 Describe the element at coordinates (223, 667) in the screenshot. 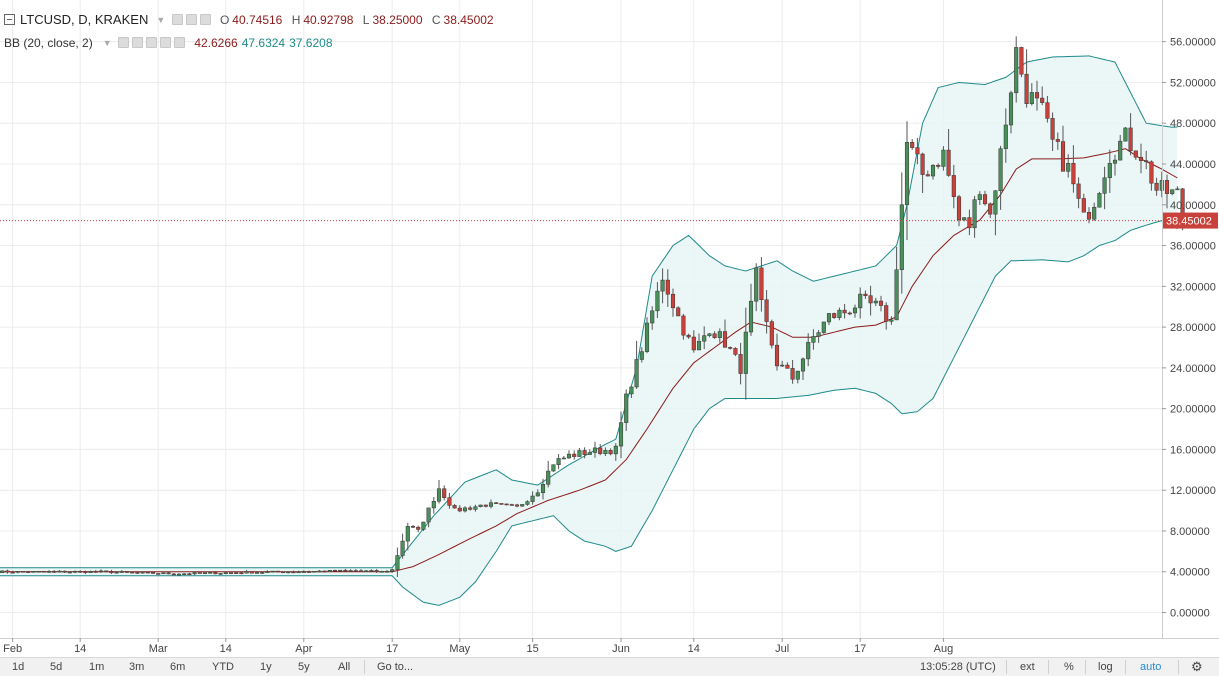

I see `range-ytd: YTD` at that location.